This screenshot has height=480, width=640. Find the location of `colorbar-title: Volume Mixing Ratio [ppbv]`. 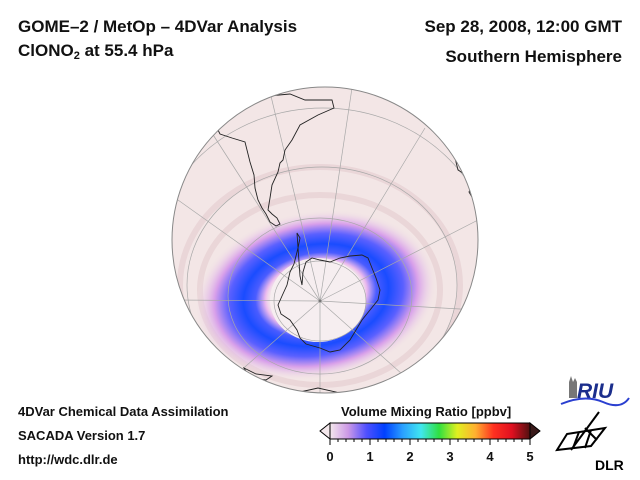

colorbar-title: Volume Mixing Ratio [ppbv] is located at coordinates (426, 411).